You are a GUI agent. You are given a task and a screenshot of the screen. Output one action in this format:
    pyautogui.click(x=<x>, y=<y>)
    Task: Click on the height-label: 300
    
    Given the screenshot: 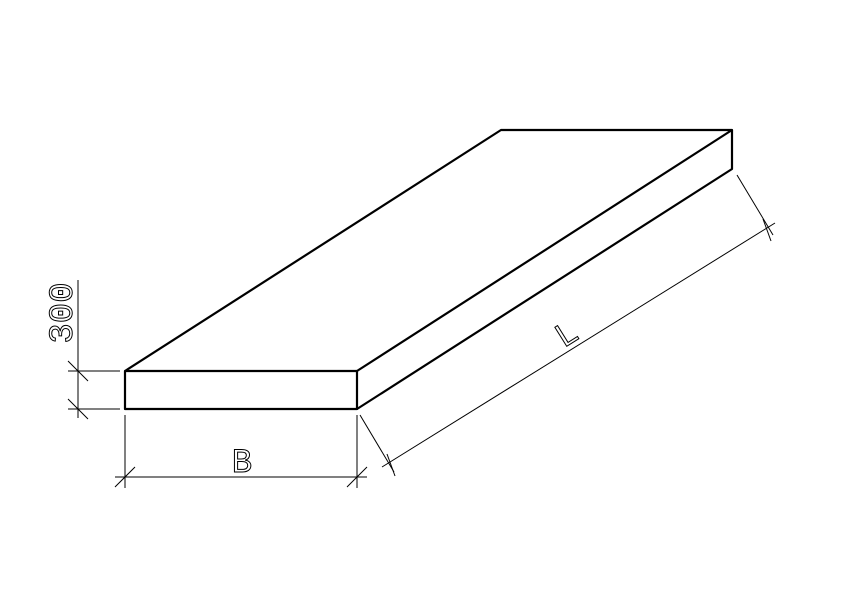 What is the action you would take?
    pyautogui.click(x=64, y=312)
    